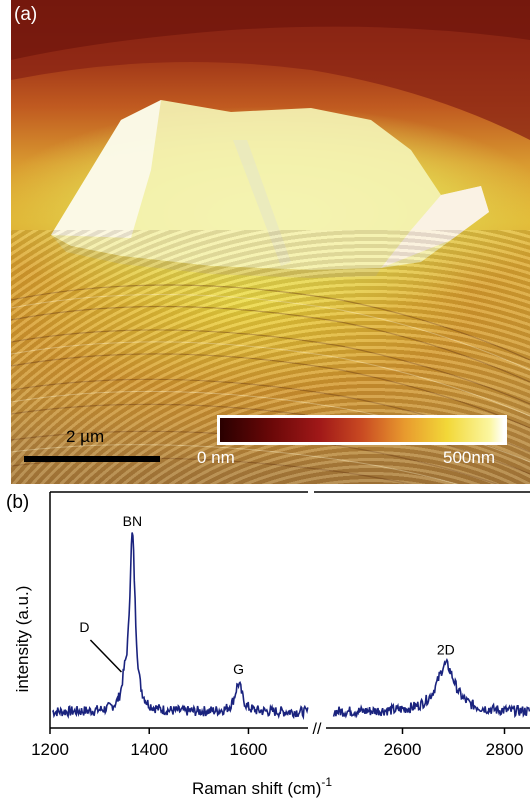  Describe the element at coordinates (92, 459) in the screenshot. I see `scale-bar` at that location.